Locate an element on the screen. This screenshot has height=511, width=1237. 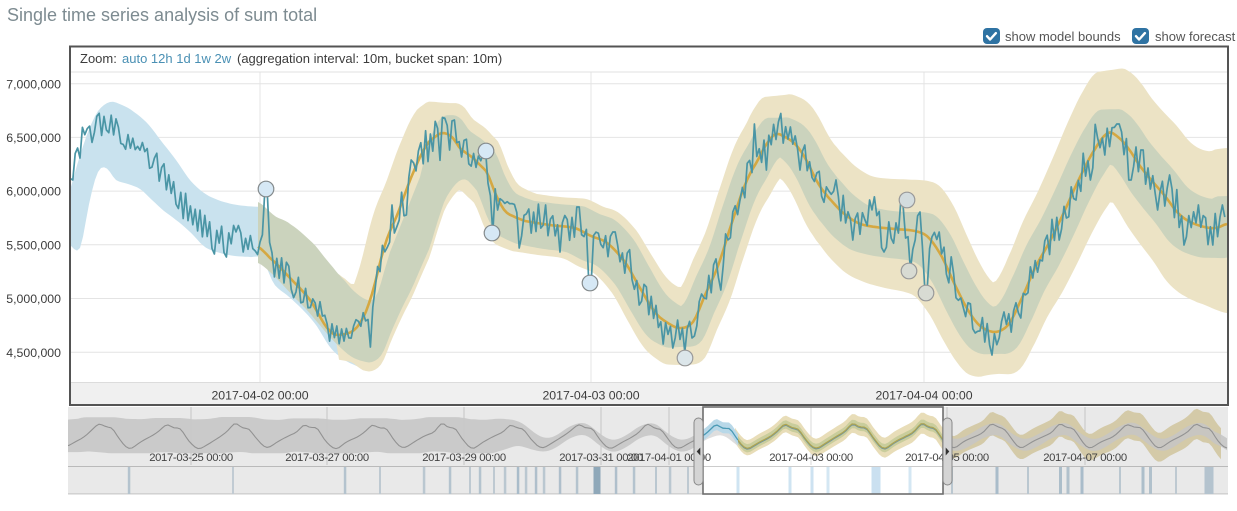
svg-text: 2017-03-29 00:00 is located at coordinates (464, 458).